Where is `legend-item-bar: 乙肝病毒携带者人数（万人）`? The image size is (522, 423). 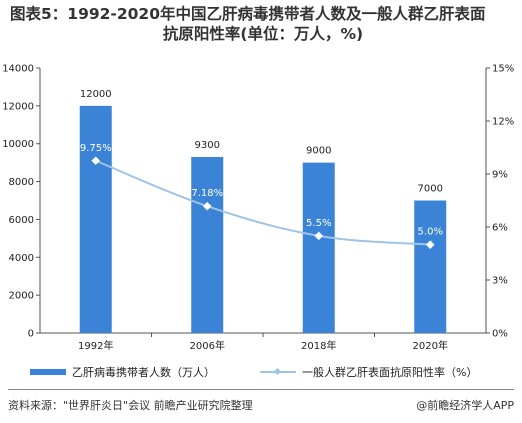 legend-item-bar: 乙肝病毒携带者人数（万人） is located at coordinates (122, 372).